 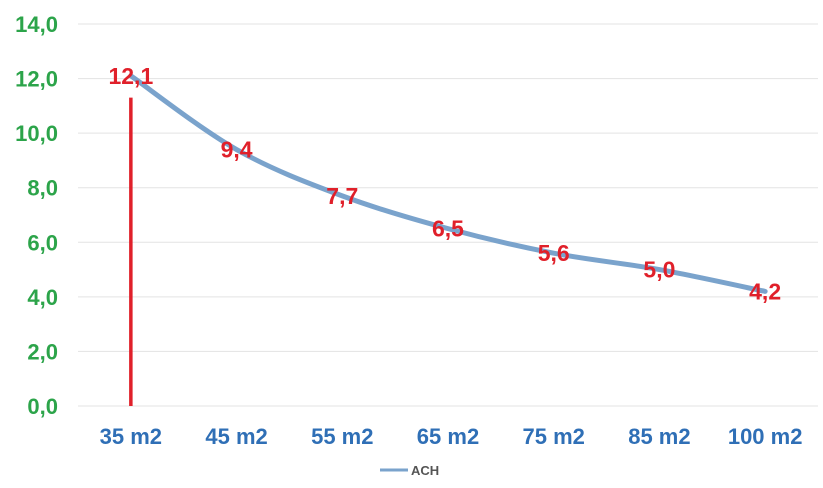 I want to click on data-label: 7,7, so click(x=342, y=196).